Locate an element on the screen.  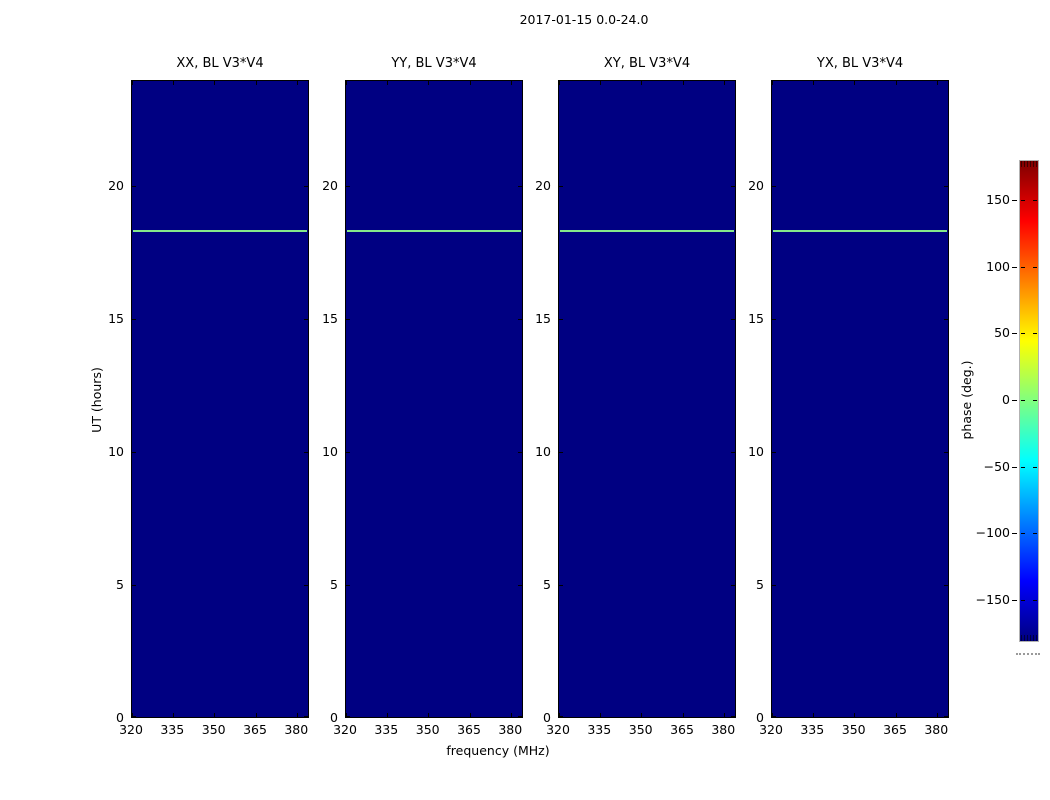
colorbar-tick-label: −50 is located at coordinates (996, 466).